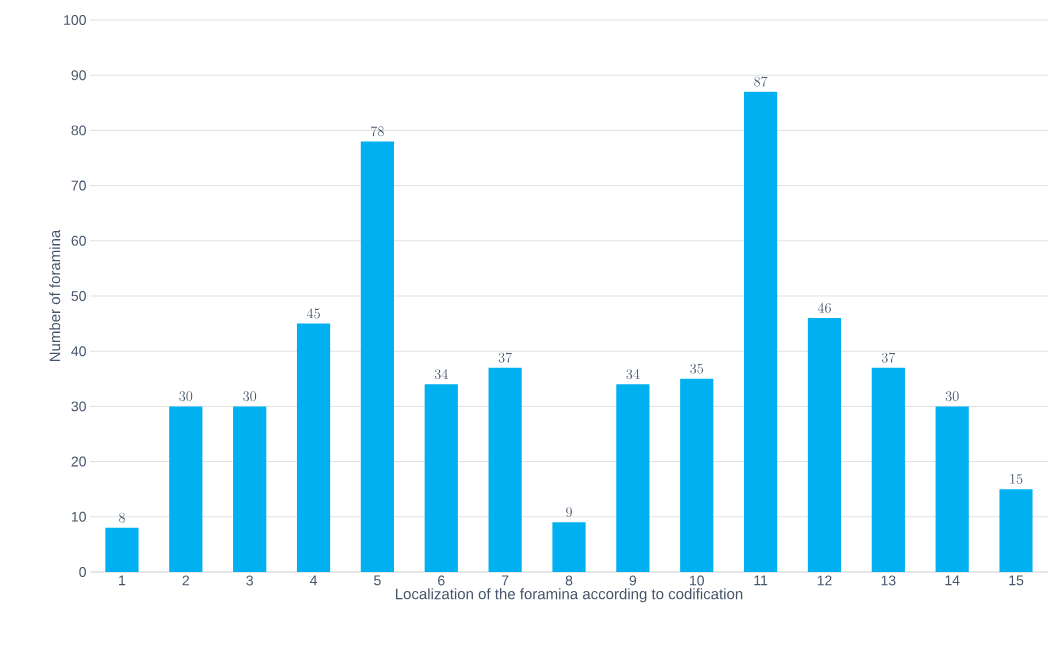 This screenshot has height=658, width=1050. Describe the element at coordinates (78, 461) in the screenshot. I see `y-tick-label: 20` at that location.